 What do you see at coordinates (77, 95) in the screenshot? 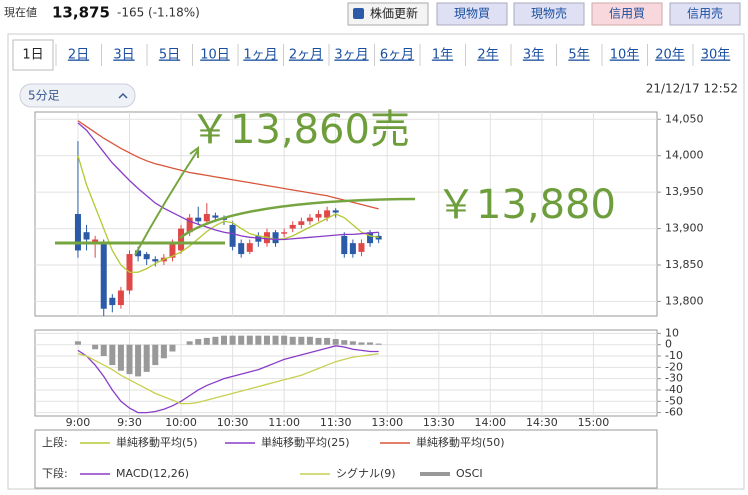
I see `interval-select` at bounding box center [77, 95].